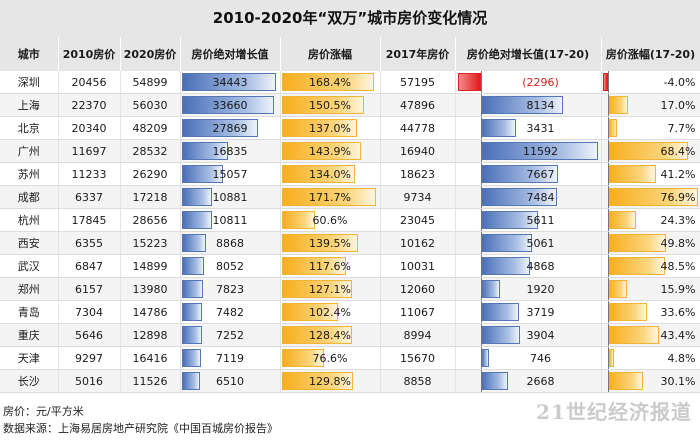 The image size is (700, 444). I want to click on table-row: 长沙 5016 11526 6510 129.8% 8858 2668 30.1%, so click(350, 381).